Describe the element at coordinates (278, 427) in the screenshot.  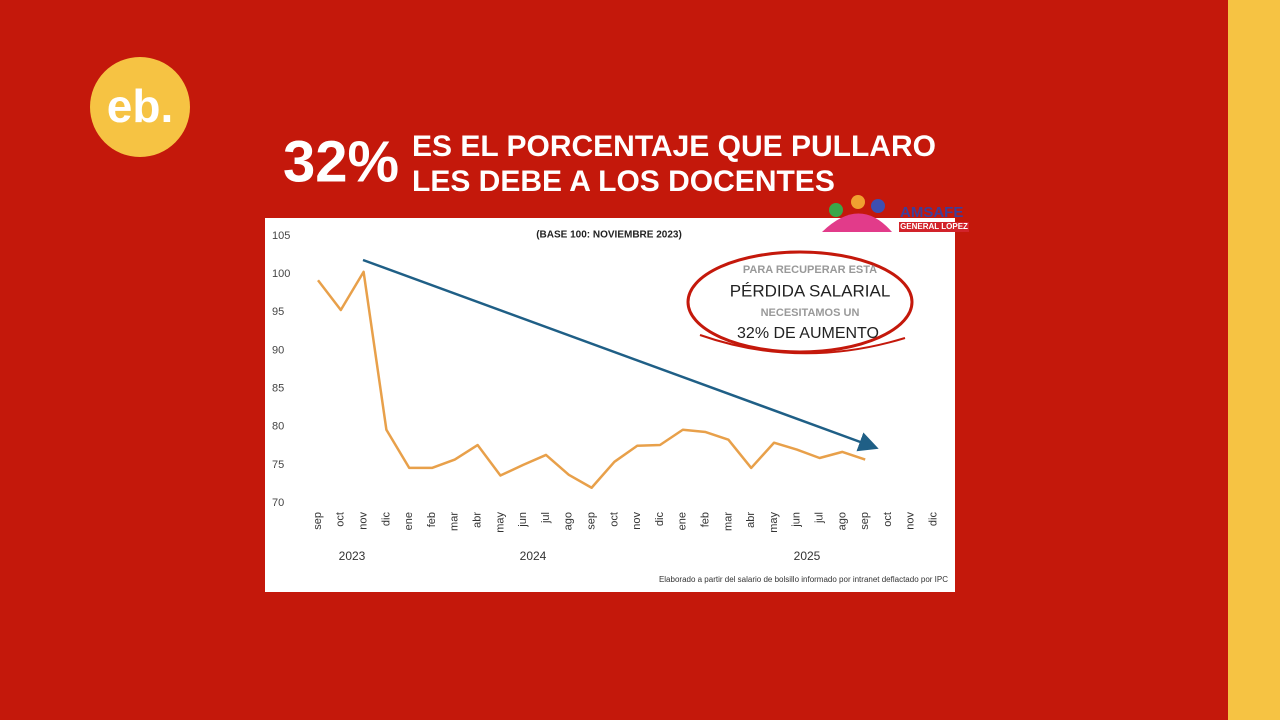
I see `y-tick-label: 80` at that location.